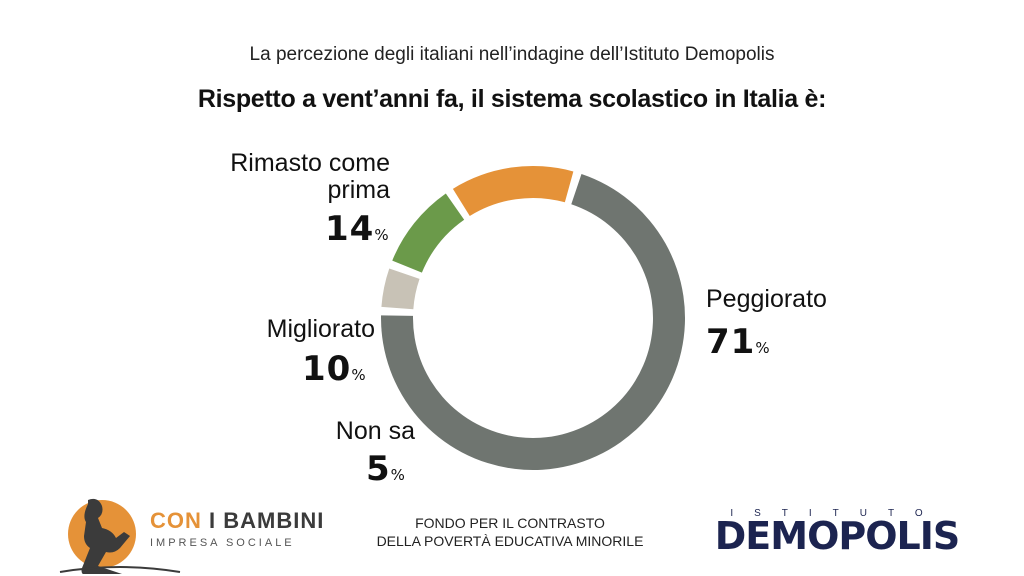 This screenshot has height=576, width=1024. I want to click on con-i-bambini-part2: I BAMBINI, so click(267, 520).